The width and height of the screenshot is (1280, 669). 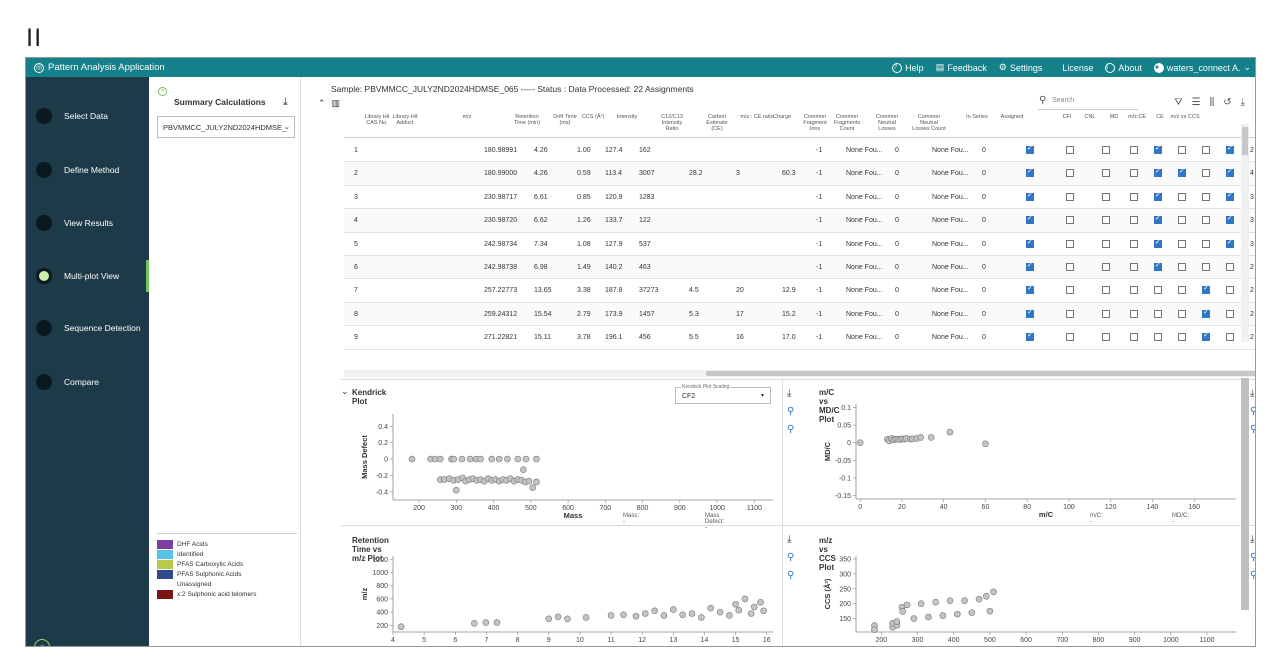 I want to click on kendrick-scaling-select: Kendrick Plot Scaling CF2 ▾, so click(x=723, y=394).